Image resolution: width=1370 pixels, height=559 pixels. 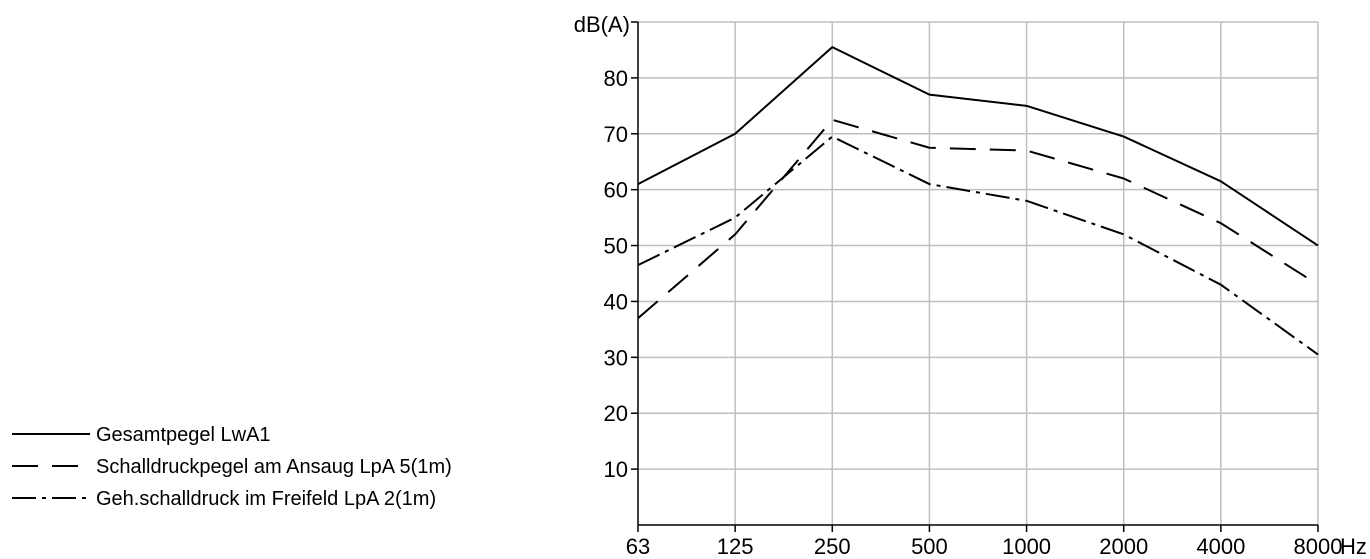 I want to click on y-tick-label: 60, so click(x=616, y=190).